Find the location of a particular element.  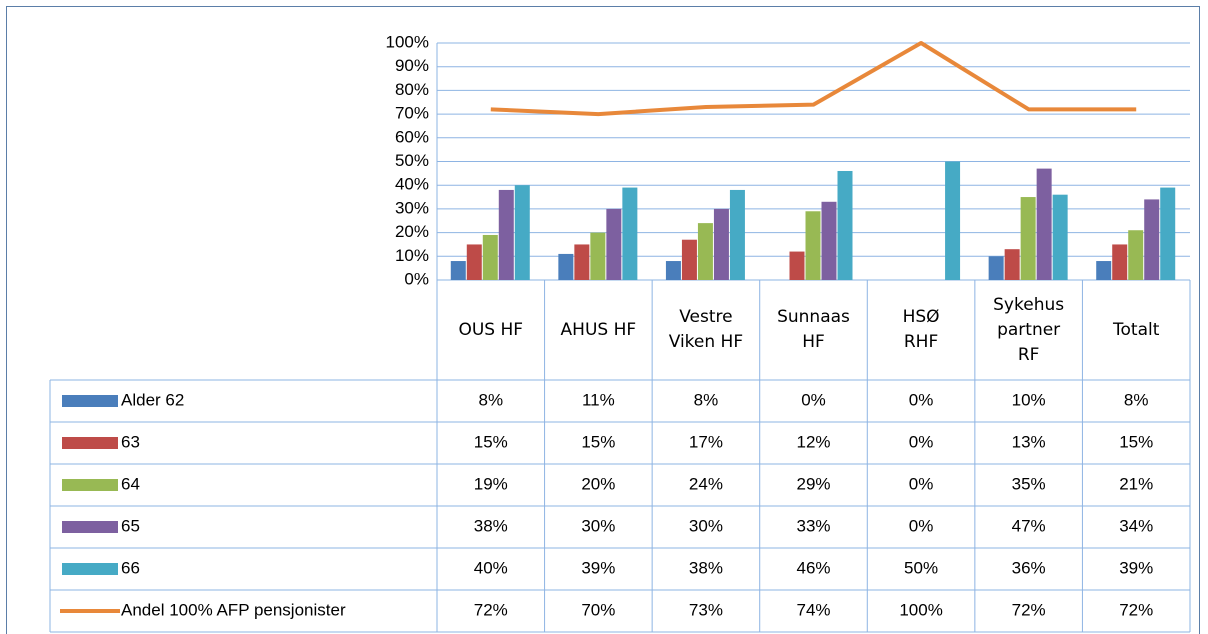

category-cell: OUS HF is located at coordinates (491, 330).